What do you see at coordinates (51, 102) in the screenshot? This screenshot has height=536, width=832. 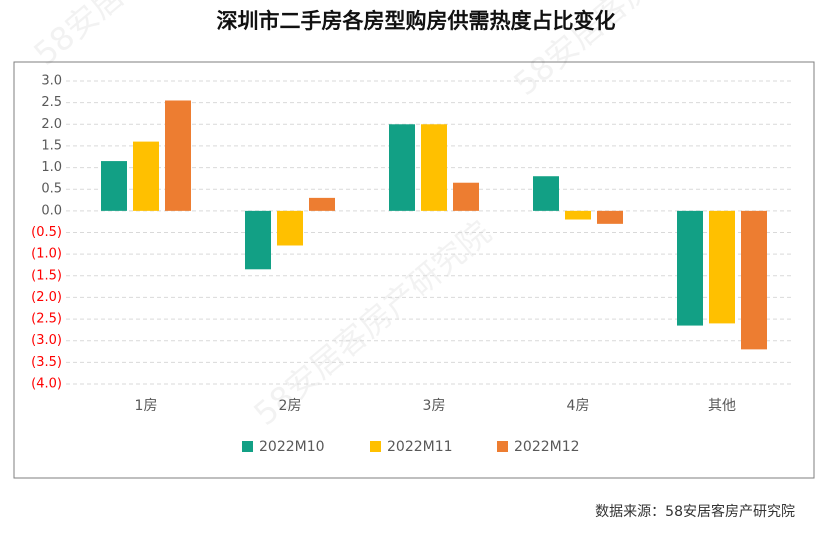 I see `y-tick-label: 2.5` at bounding box center [51, 102].